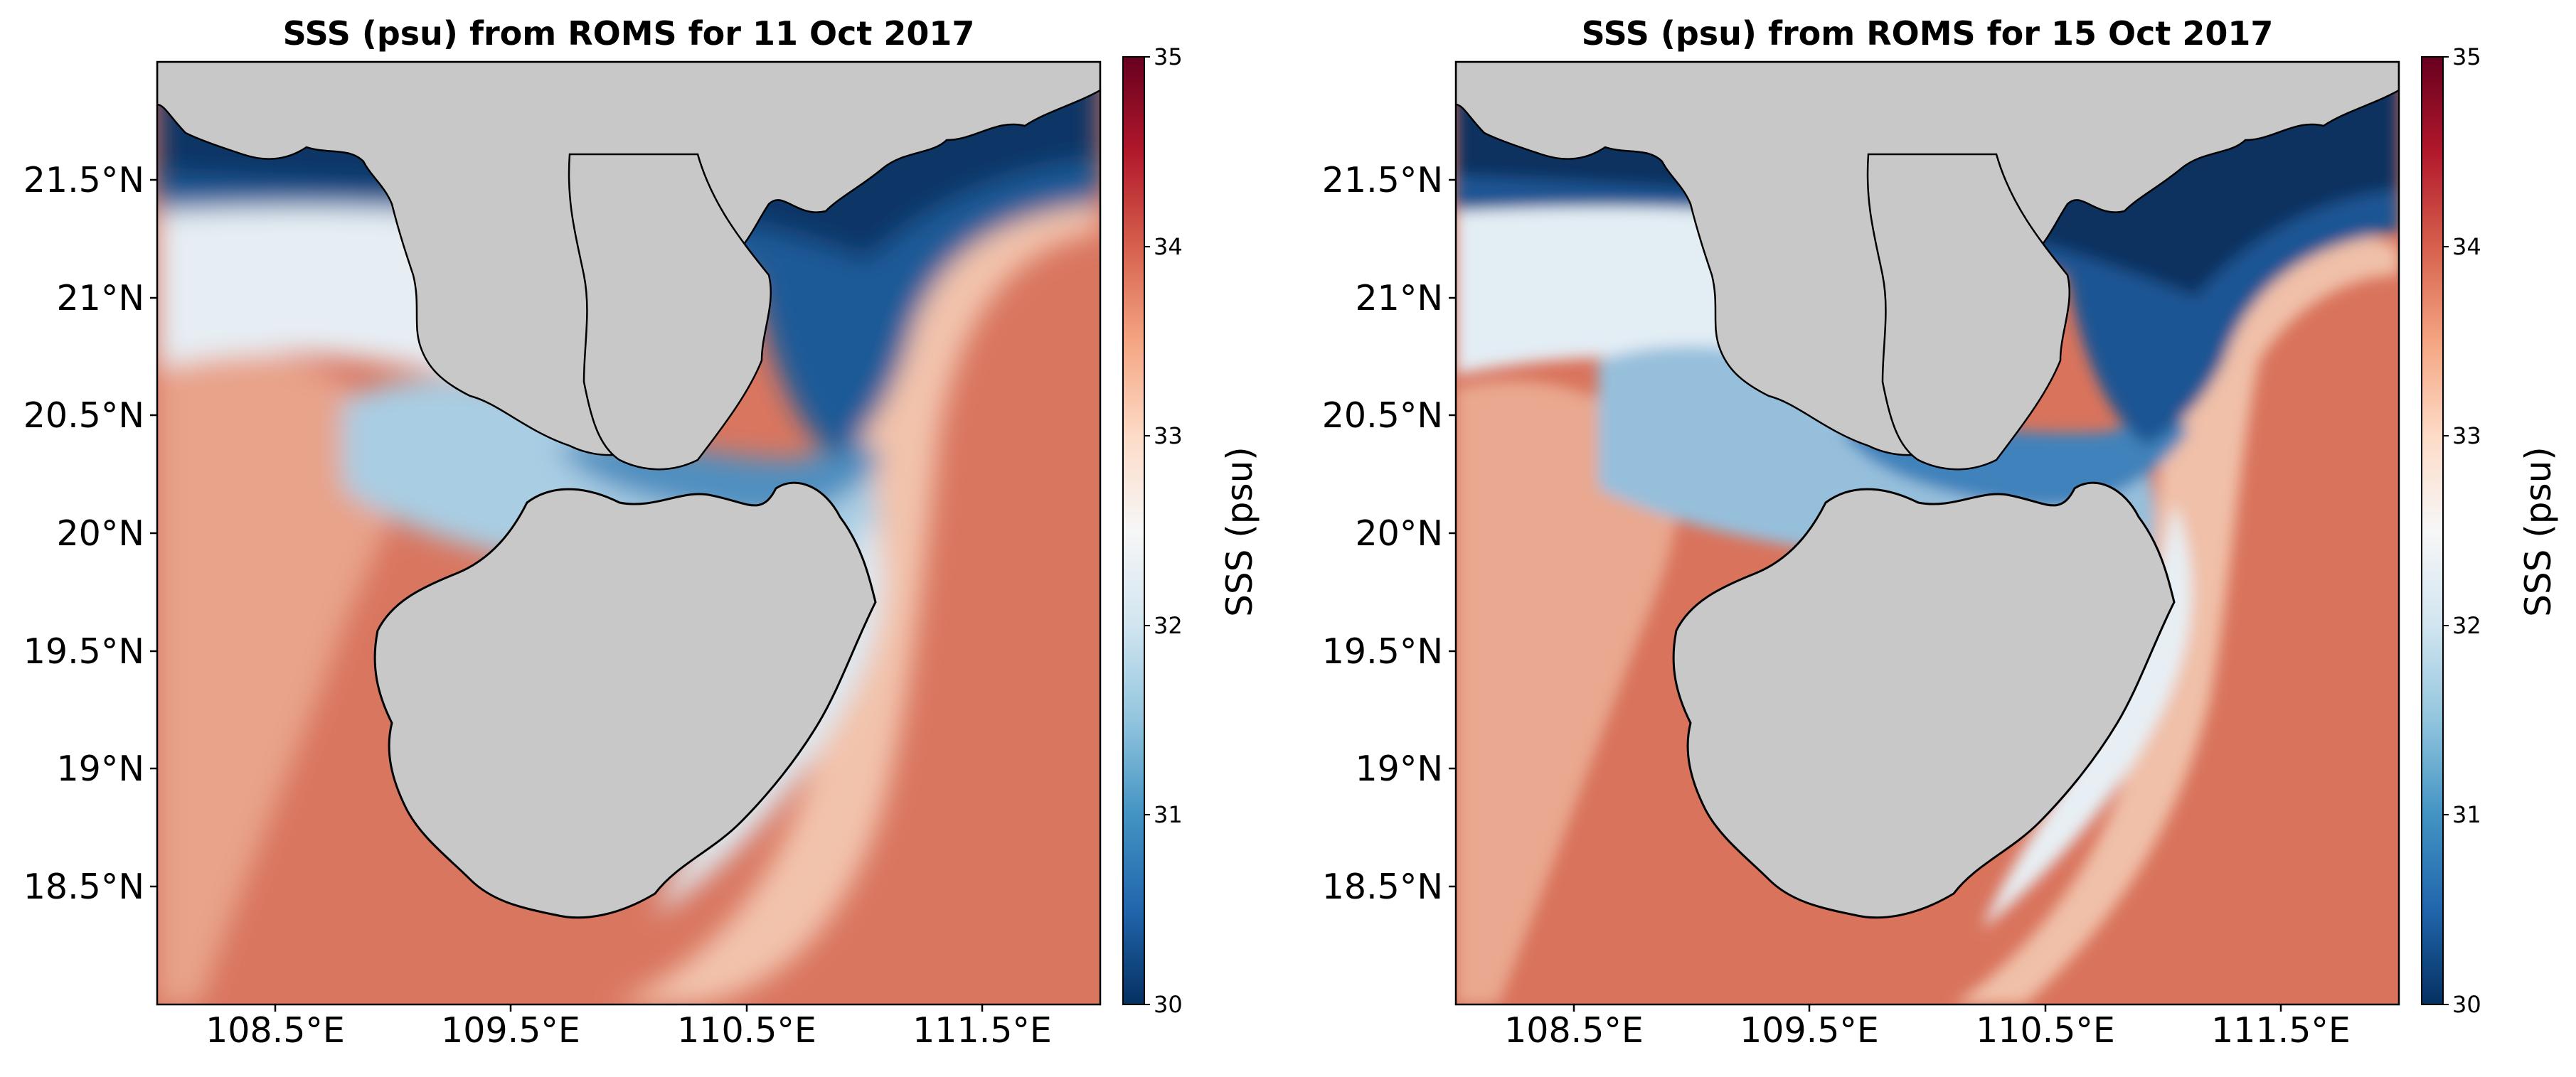 This screenshot has width=2576, height=1077. Describe the element at coordinates (629, 33) in the screenshot. I see `panel-1-title: SSS (psu) from ROMS for 11 Oct 2017` at that location.